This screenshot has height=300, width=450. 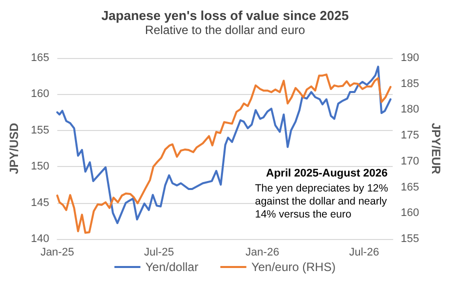 I want to click on y-tick-label: 160, so click(x=40, y=94).